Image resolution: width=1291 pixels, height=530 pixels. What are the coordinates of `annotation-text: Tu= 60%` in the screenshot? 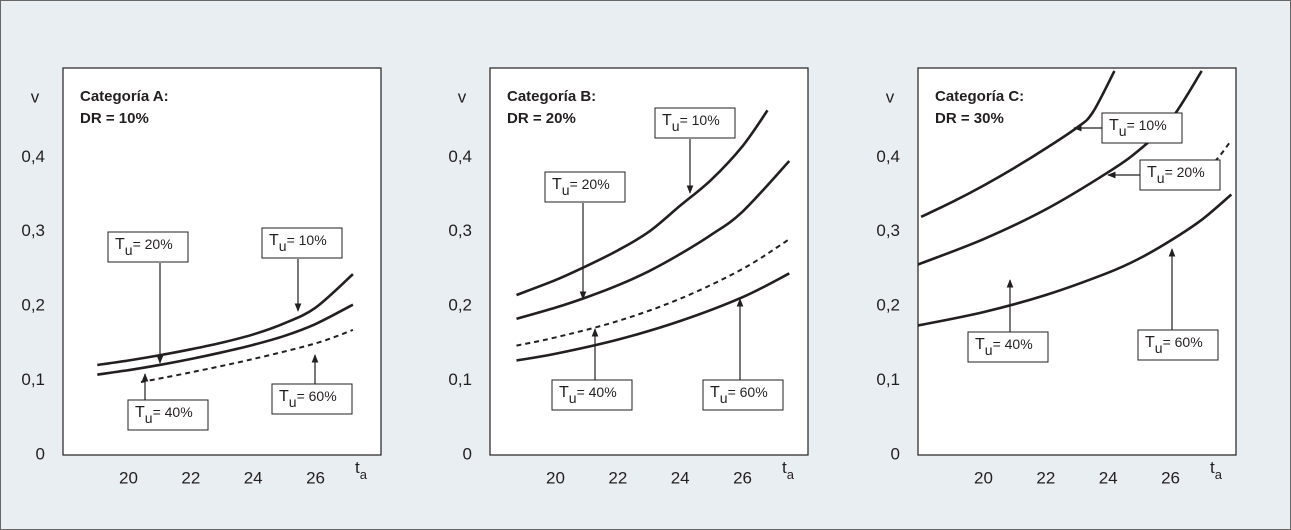 It's located at (739, 395).